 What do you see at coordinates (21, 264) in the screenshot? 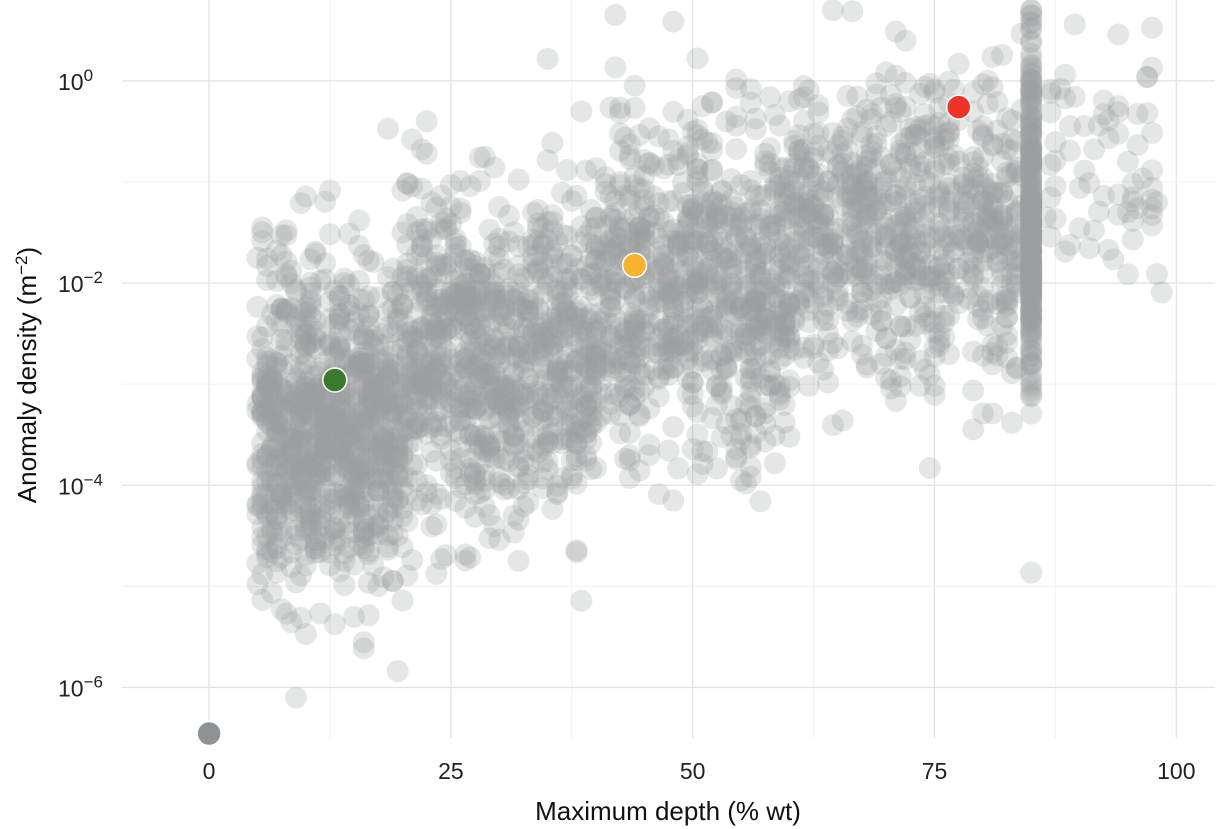
I see `y-axis-title-superscript: −2` at bounding box center [21, 264].